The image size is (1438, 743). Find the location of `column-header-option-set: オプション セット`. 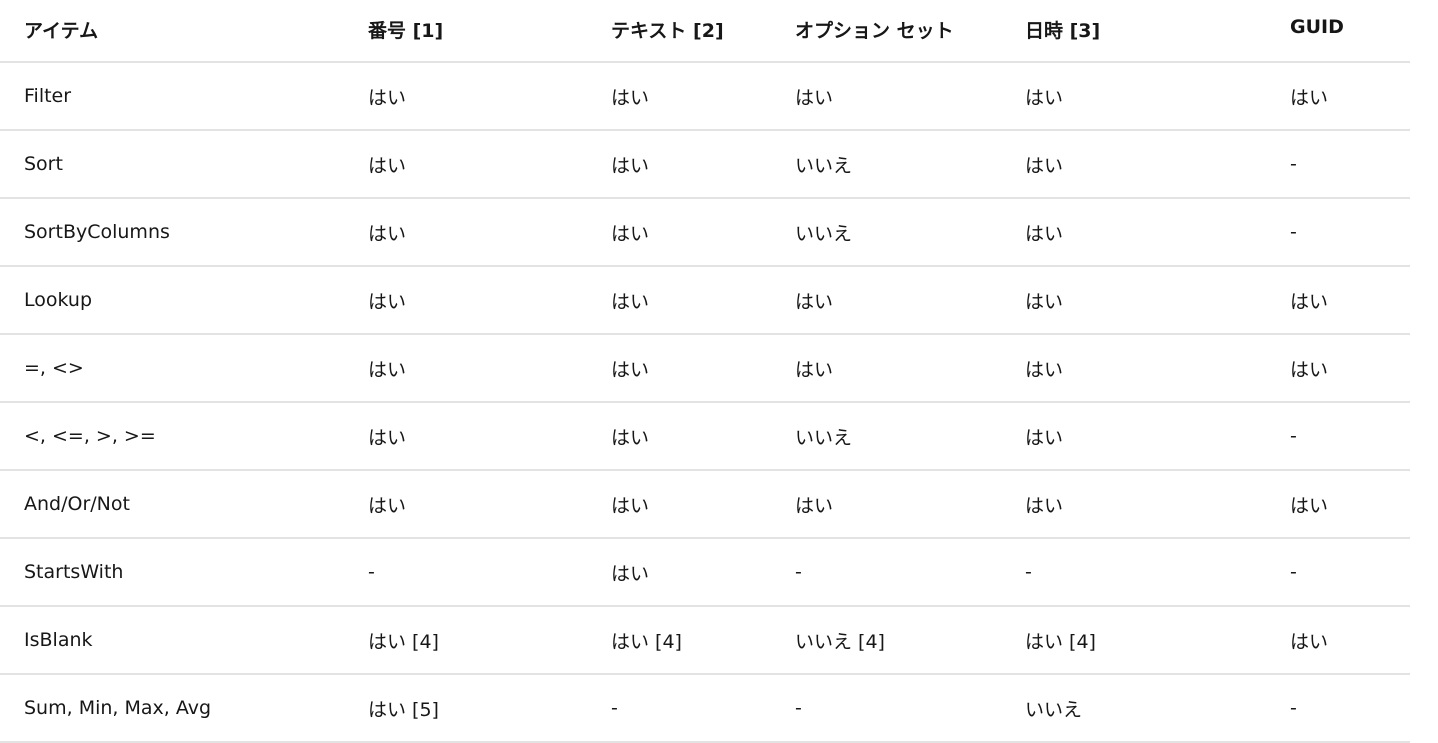

column-header-option-set: オプション セット is located at coordinates (886, 31).